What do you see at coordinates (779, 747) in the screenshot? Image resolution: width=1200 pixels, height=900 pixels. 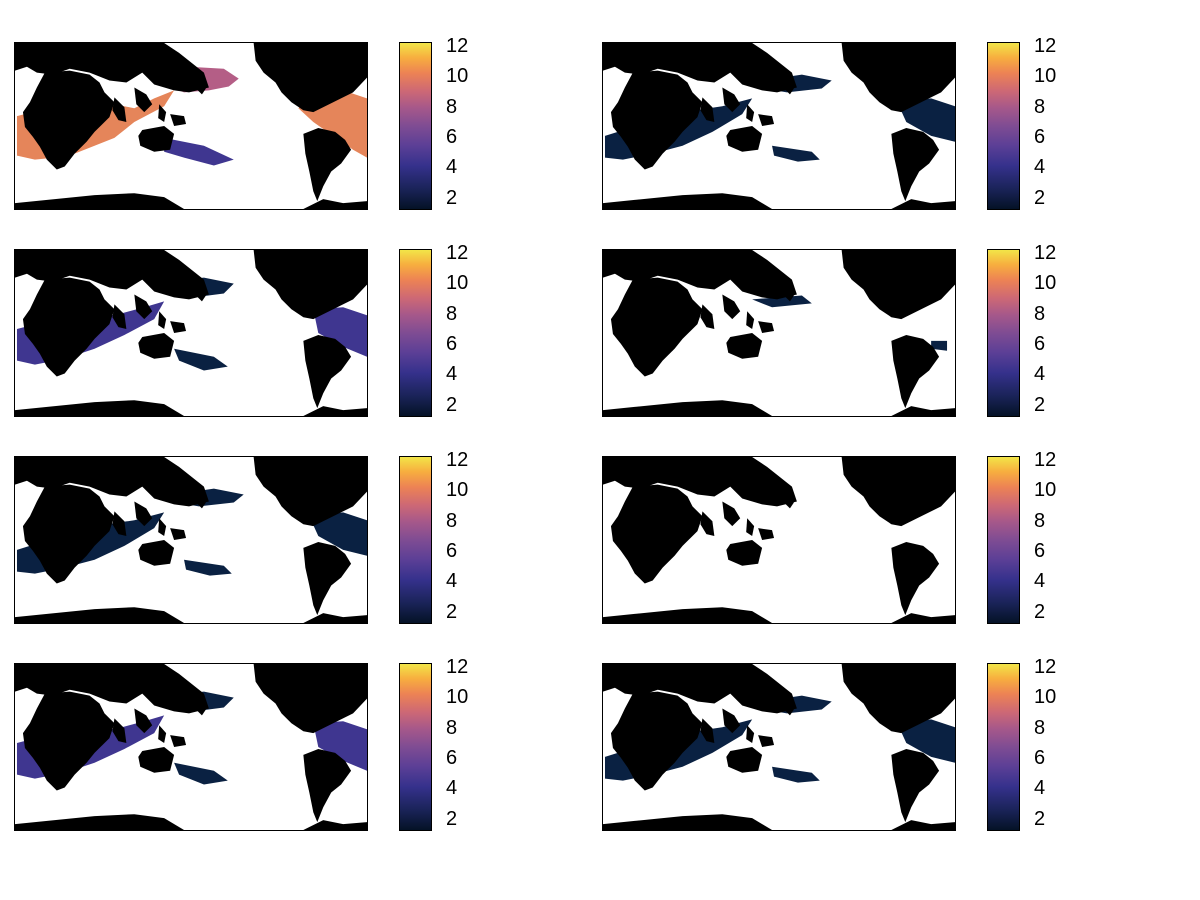 I see `map-panel-r4c2` at bounding box center [779, 747].